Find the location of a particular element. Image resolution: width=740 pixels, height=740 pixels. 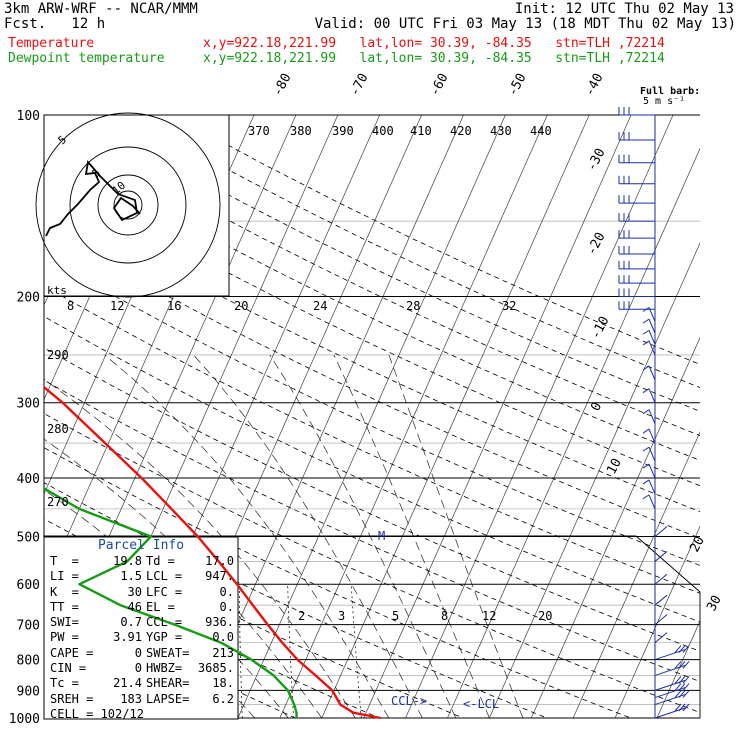

parcel-v1: 1.5 is located at coordinates (131, 576).